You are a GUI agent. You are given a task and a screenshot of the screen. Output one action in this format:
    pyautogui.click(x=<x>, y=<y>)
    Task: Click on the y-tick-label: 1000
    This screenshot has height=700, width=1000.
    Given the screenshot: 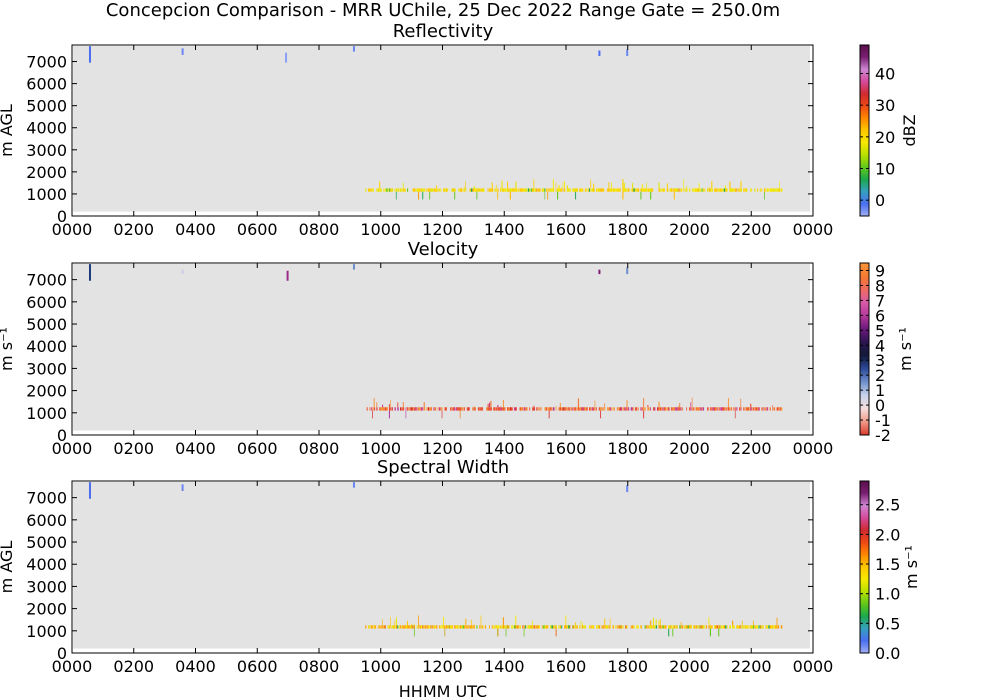 What is the action you would take?
    pyautogui.click(x=46, y=194)
    